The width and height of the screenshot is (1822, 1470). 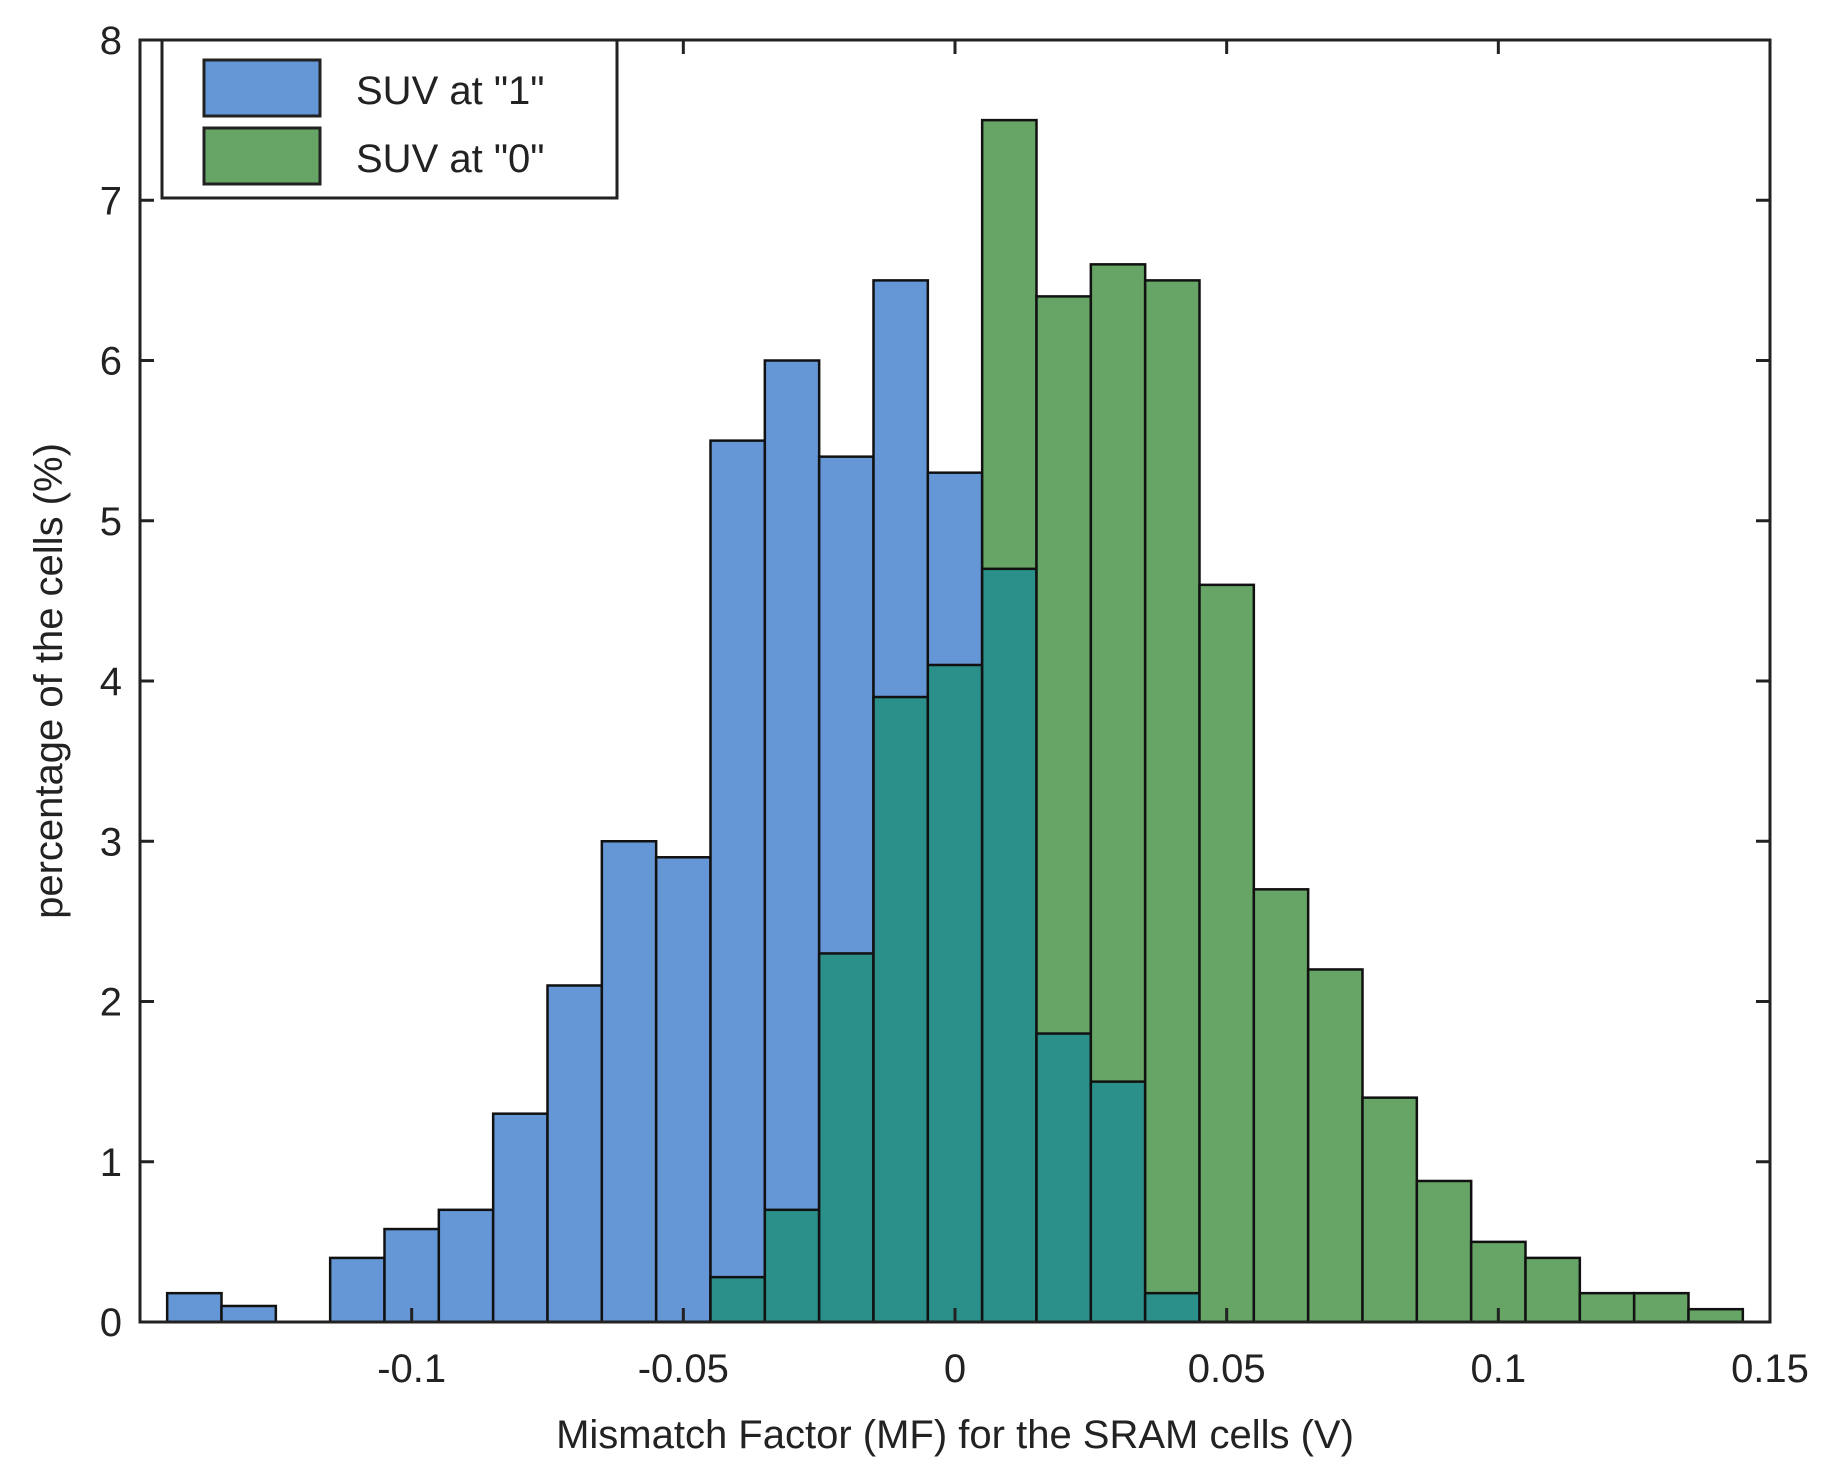 I want to click on legend-label-suv-0: SUV at "0", so click(x=450, y=159).